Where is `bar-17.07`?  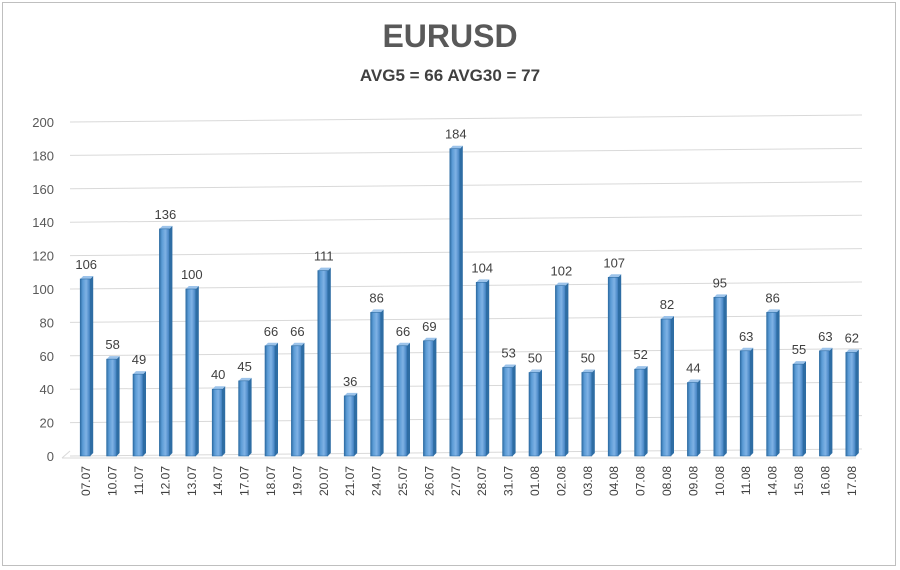
bar-17.07 is located at coordinates (245, 417).